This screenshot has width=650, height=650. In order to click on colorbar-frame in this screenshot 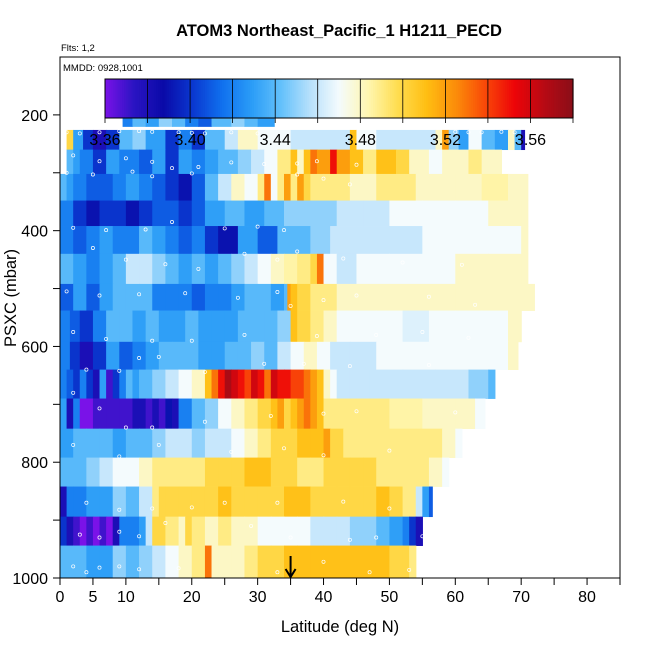, I will do `click(339, 98)`.